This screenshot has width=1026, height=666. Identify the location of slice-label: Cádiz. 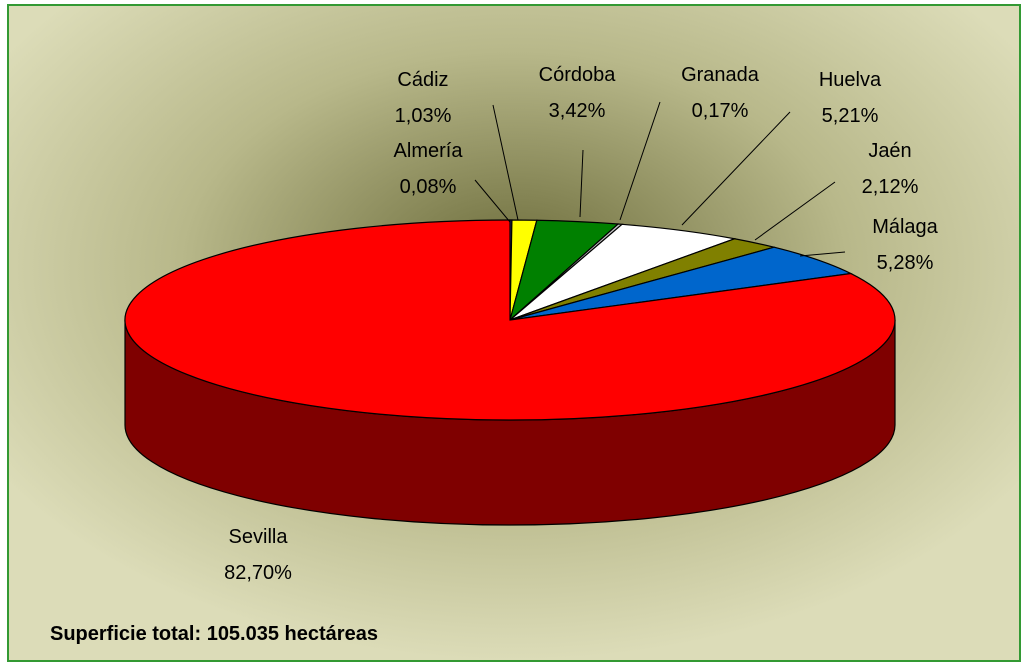
(422, 80).